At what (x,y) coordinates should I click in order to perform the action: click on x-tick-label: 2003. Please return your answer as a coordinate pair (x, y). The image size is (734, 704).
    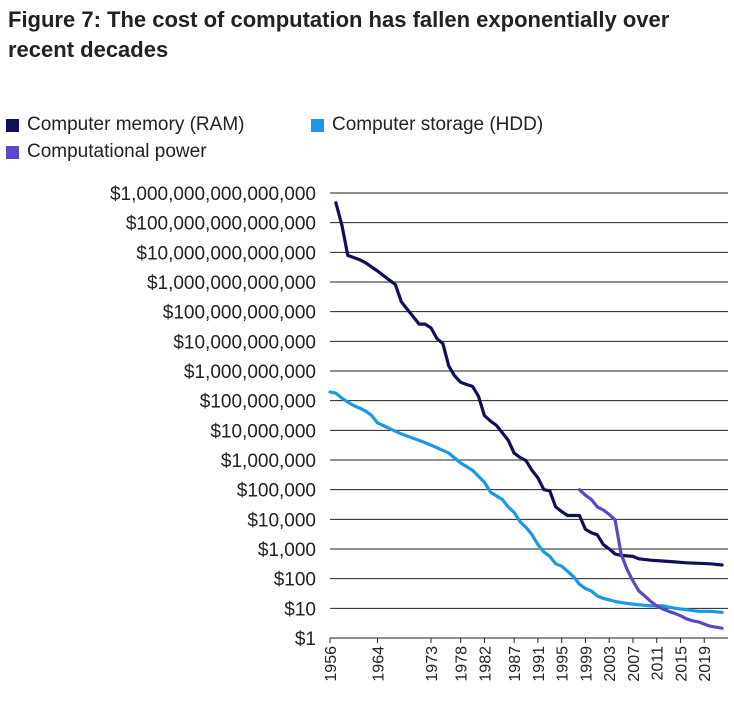
    Looking at the image, I should click on (610, 664).